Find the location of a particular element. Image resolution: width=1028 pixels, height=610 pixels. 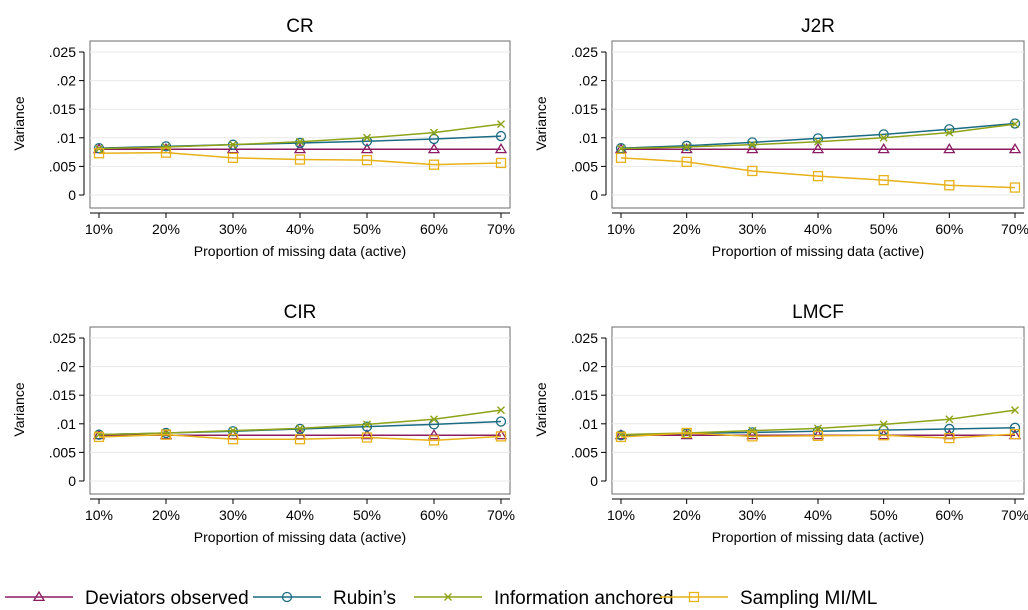

legend-label: Deviators observed is located at coordinates (167, 598).